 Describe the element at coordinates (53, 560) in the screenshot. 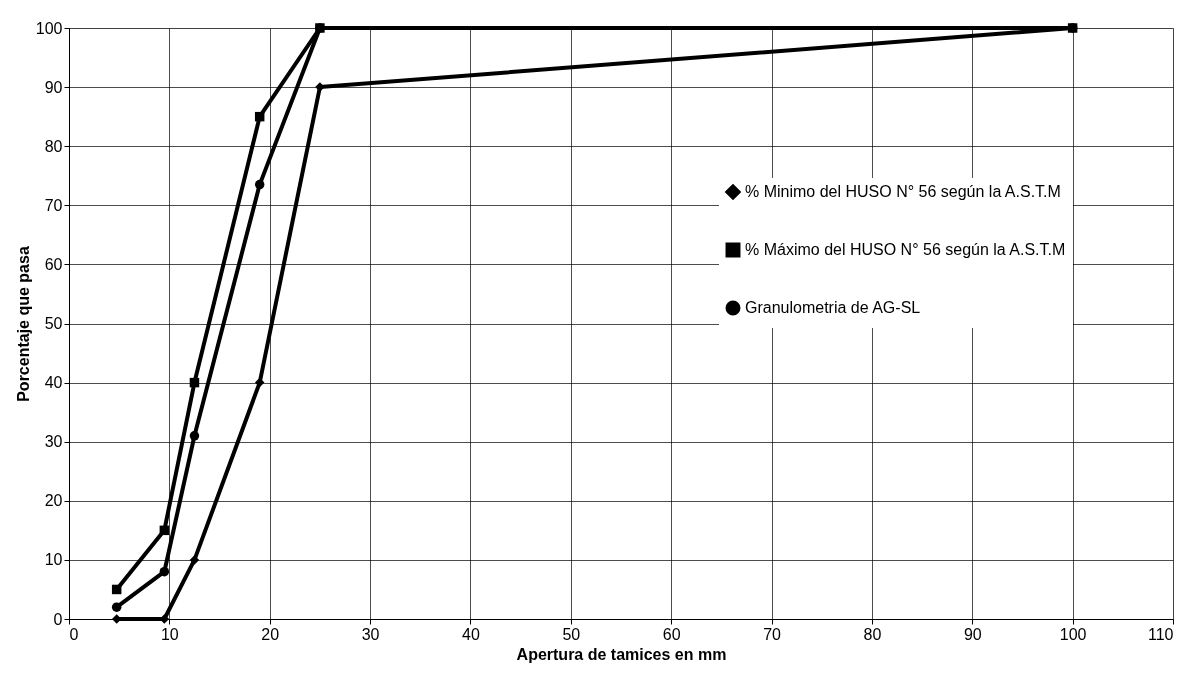

I see `y-tick-label: 10` at that location.